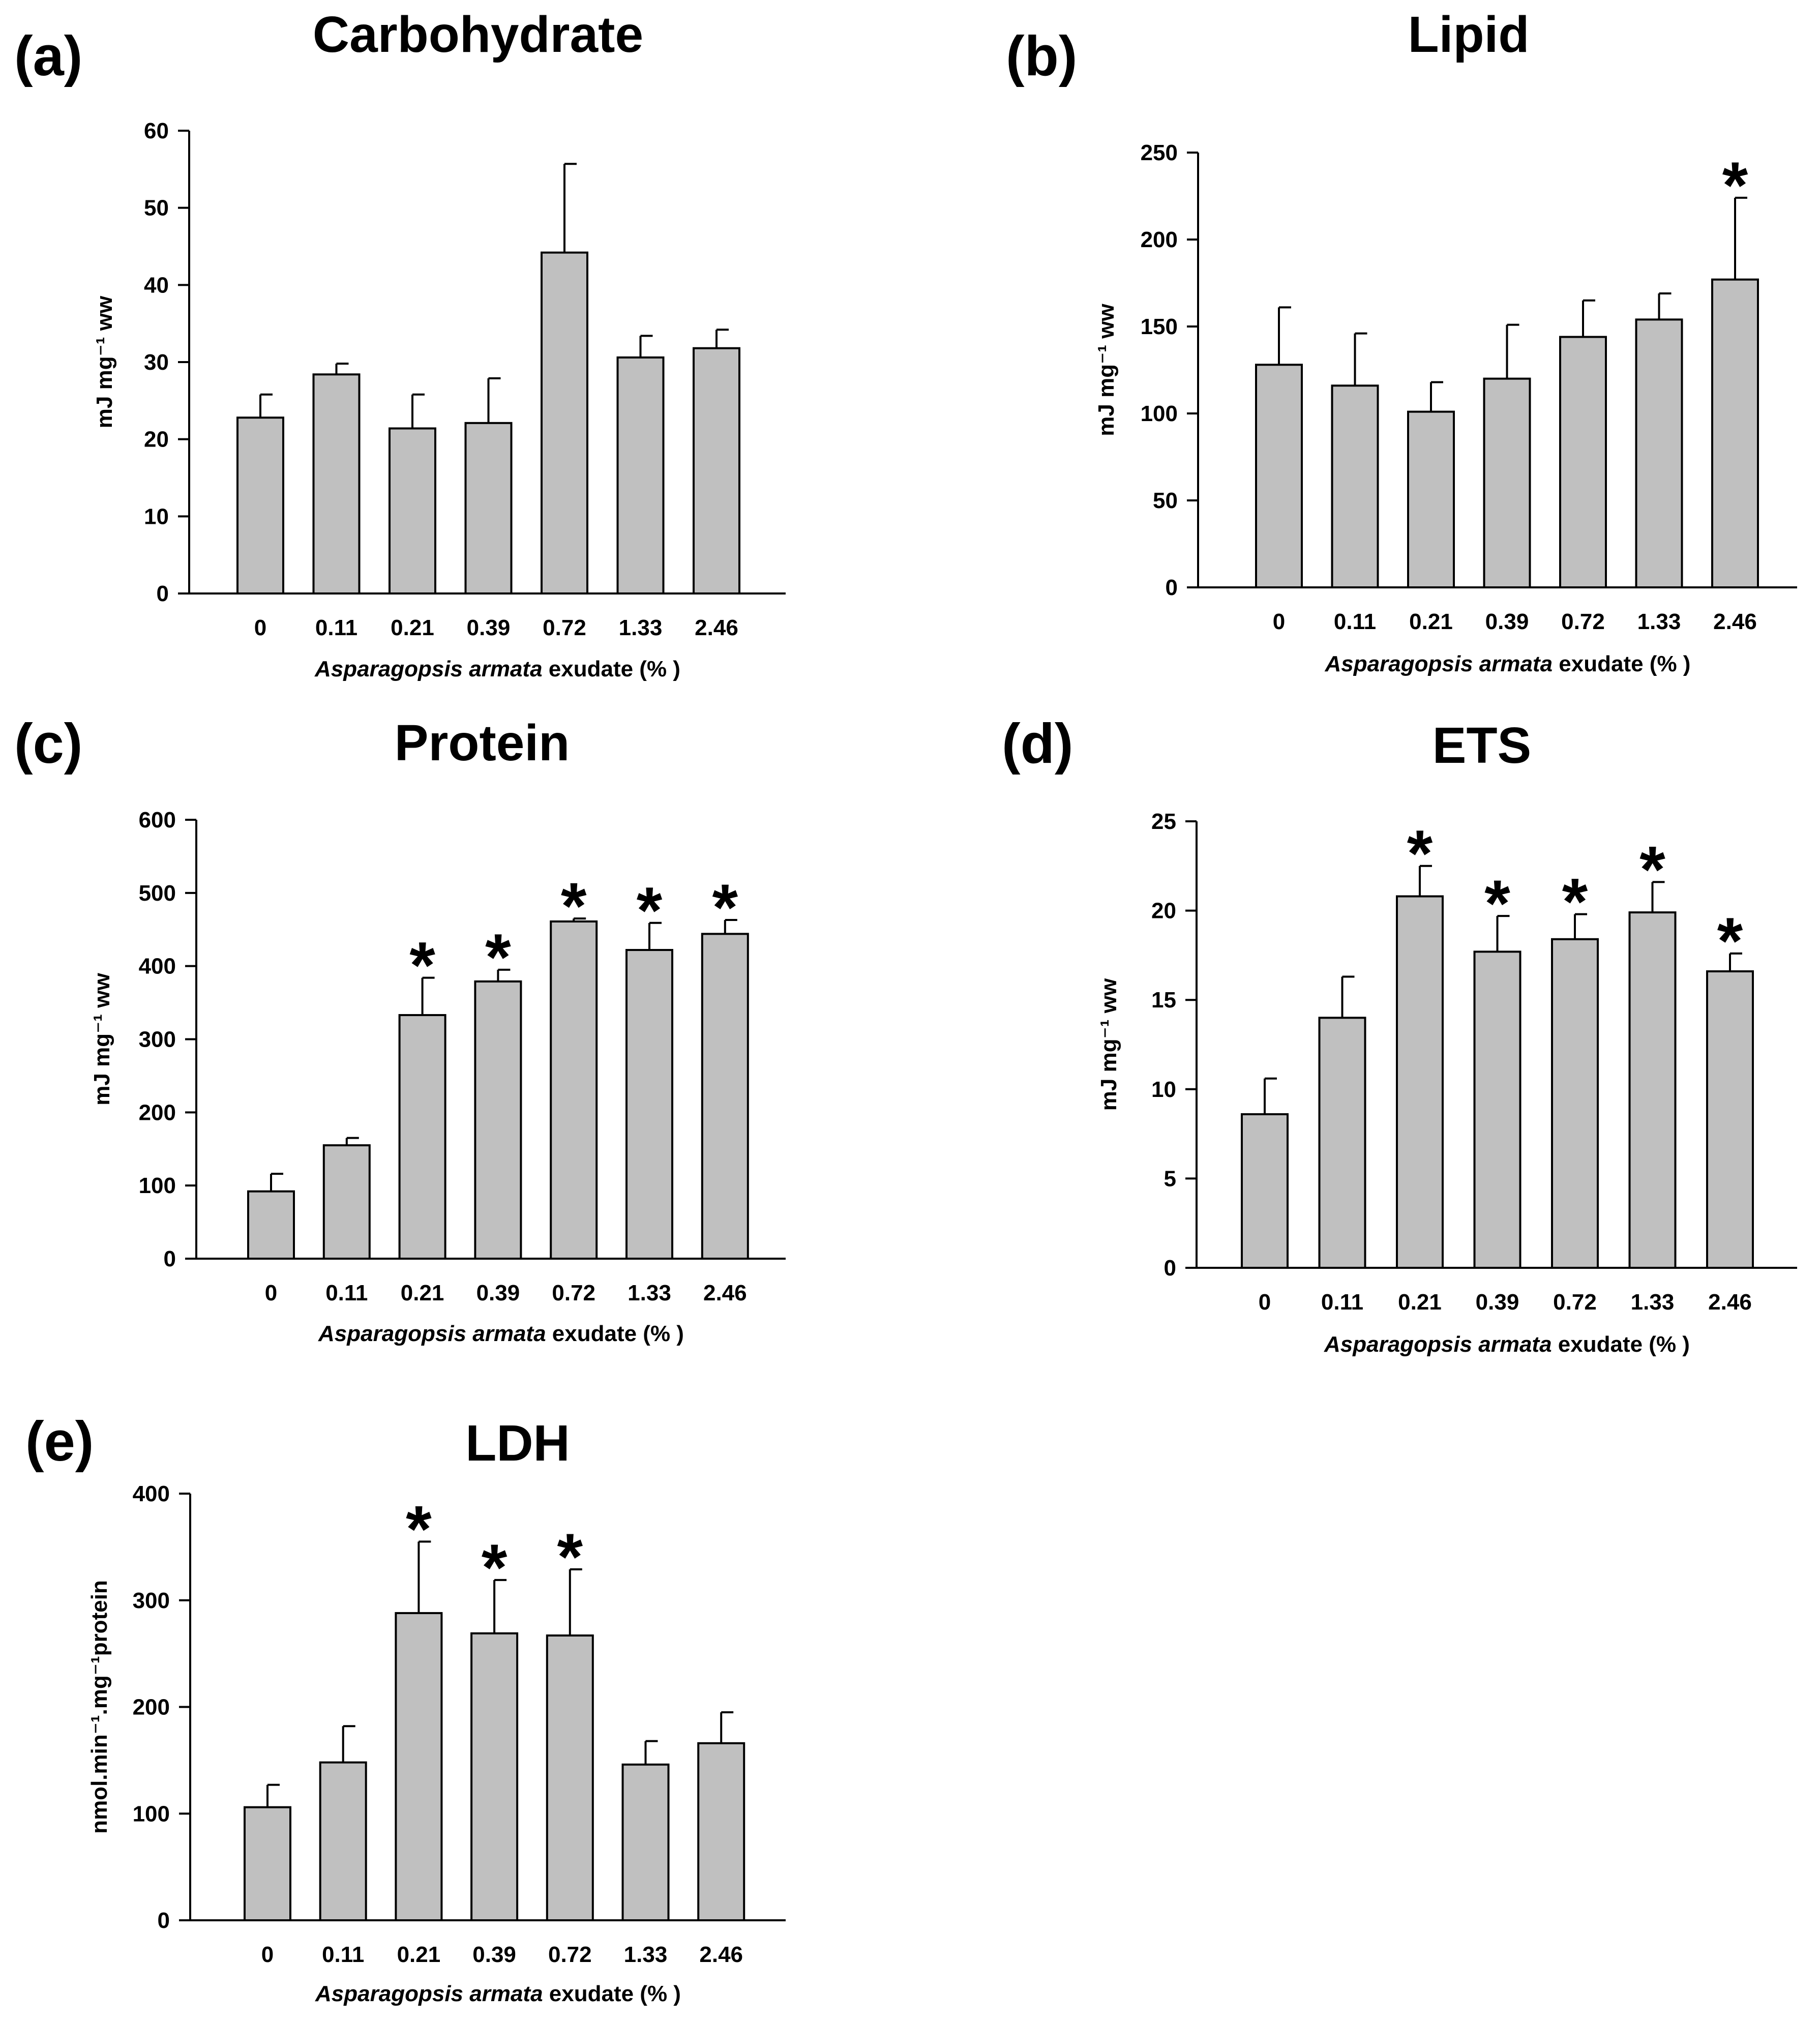 The image size is (1820, 2022). Describe the element at coordinates (1469, 34) in the screenshot. I see `chart-title: Lipid` at that location.